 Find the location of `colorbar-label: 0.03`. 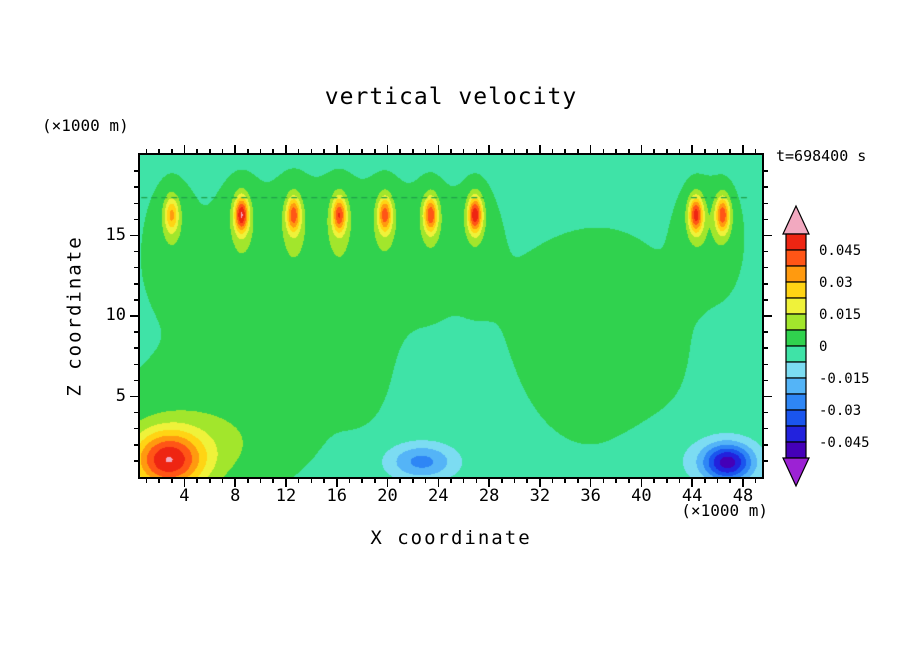

colorbar-label: 0.03 is located at coordinates (836, 283).